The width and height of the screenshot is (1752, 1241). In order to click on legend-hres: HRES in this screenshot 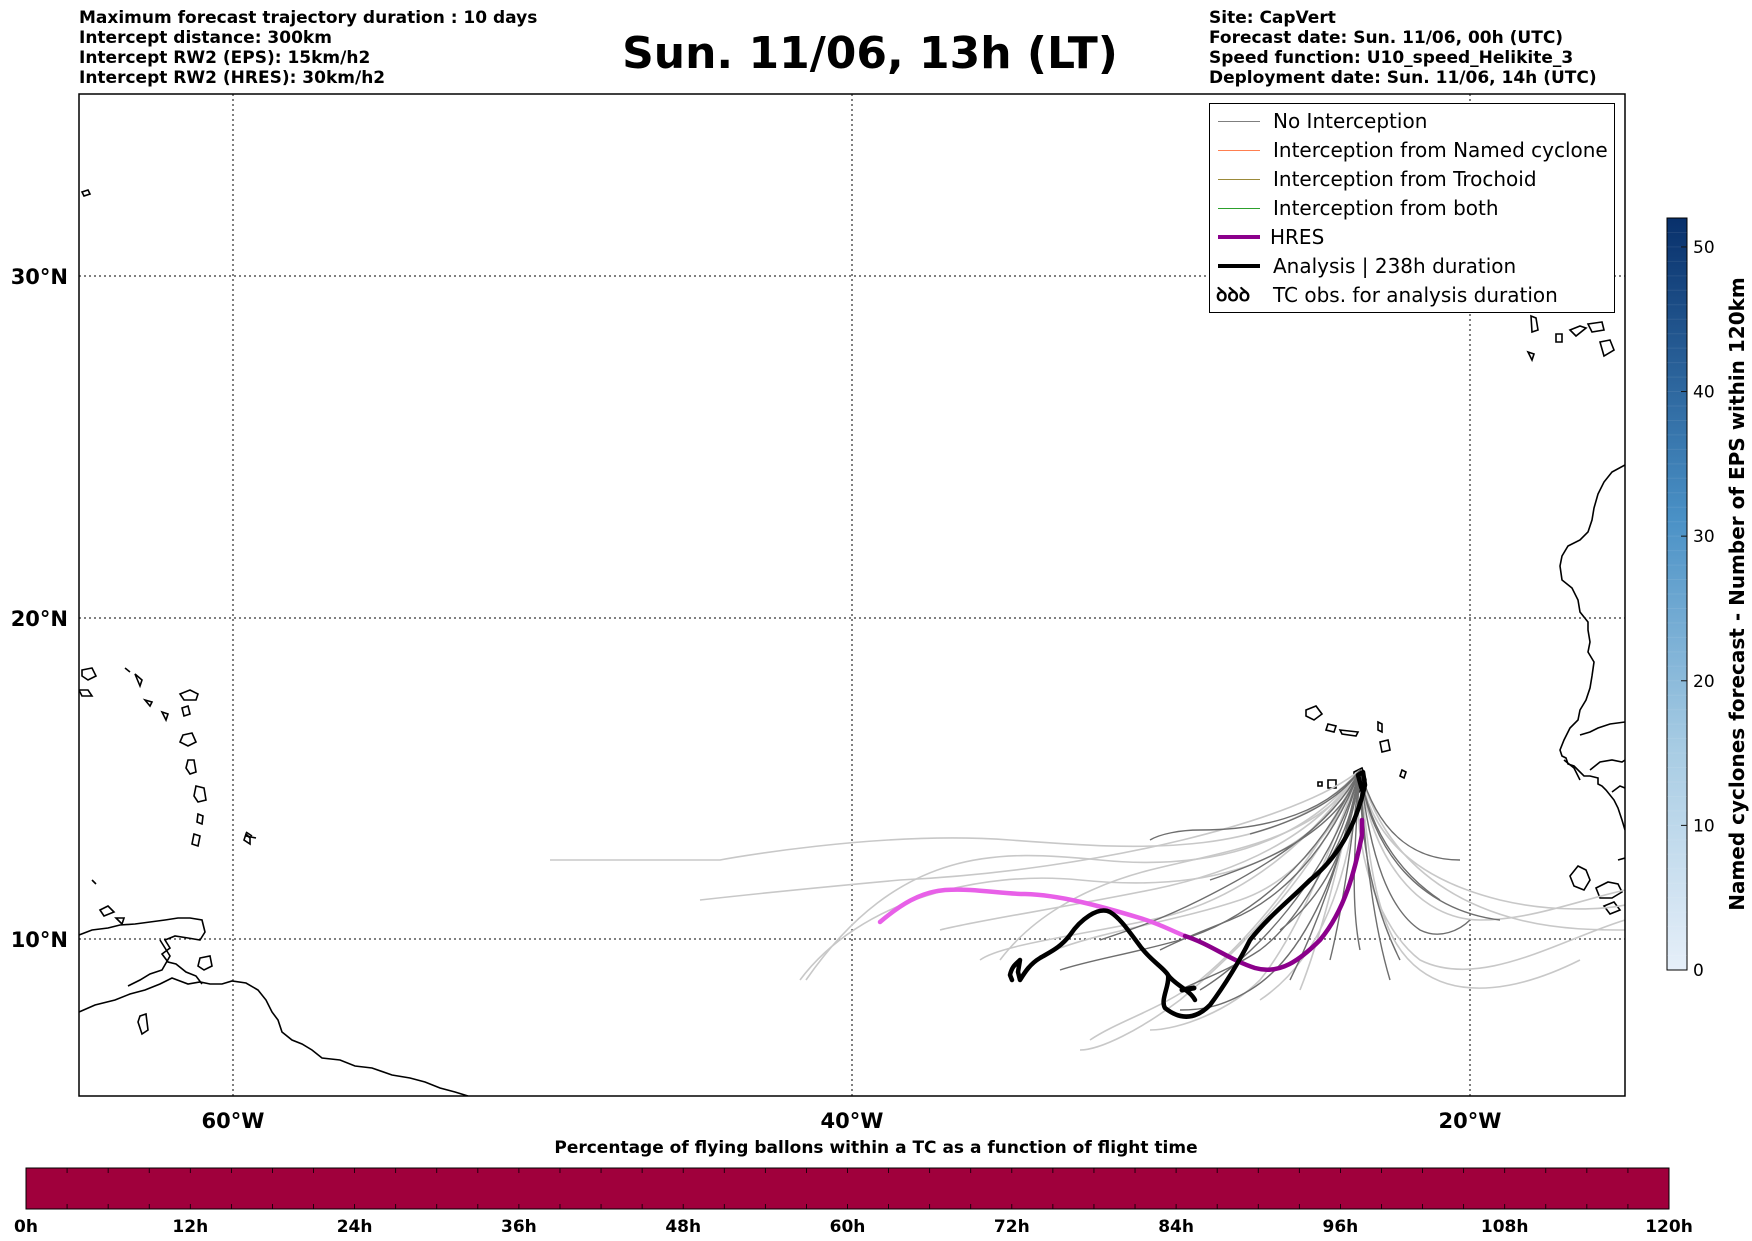, I will do `click(1412, 237)`.